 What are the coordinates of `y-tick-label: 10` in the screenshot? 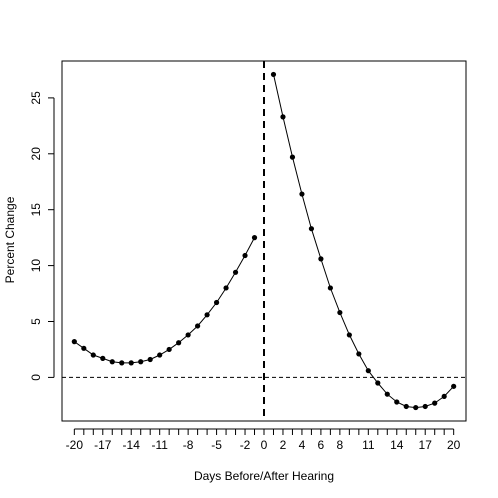 It's located at (36, 266).